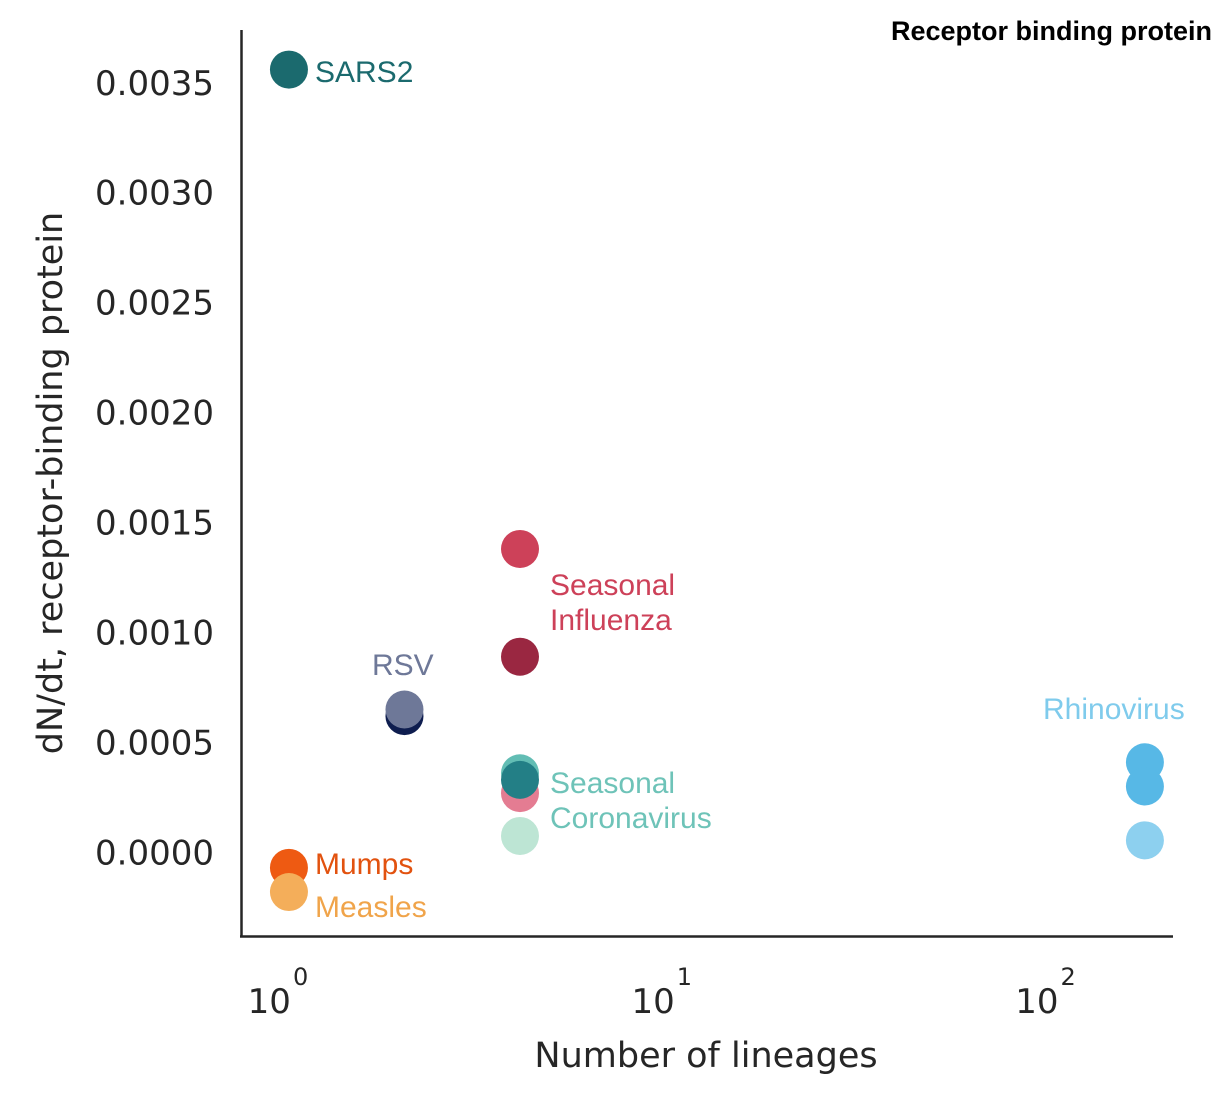  What do you see at coordinates (631, 818) in the screenshot?
I see `annotation-line: Coronavirus` at bounding box center [631, 818].